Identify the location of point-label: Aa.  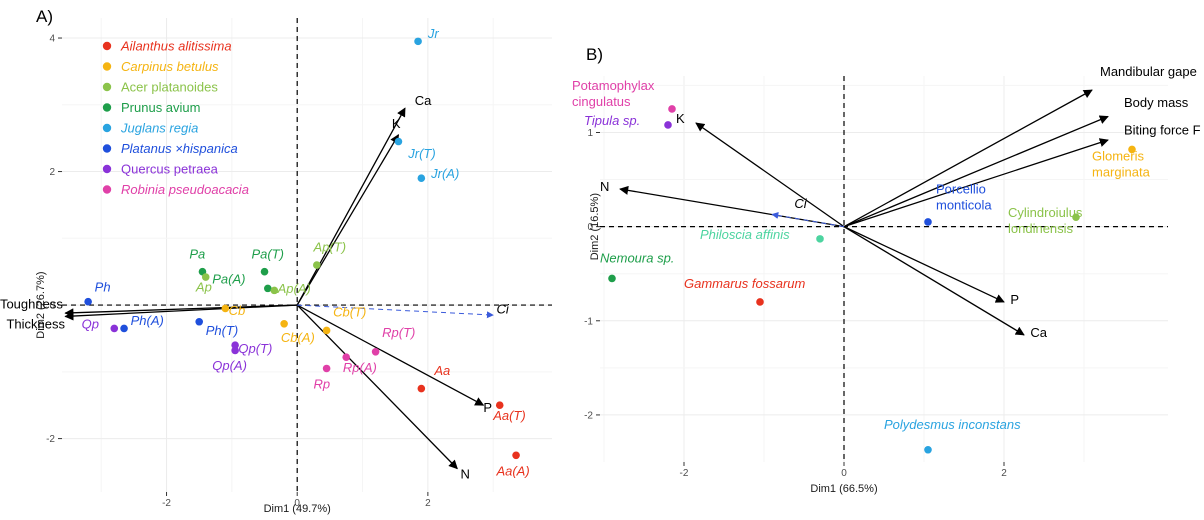
(441, 370).